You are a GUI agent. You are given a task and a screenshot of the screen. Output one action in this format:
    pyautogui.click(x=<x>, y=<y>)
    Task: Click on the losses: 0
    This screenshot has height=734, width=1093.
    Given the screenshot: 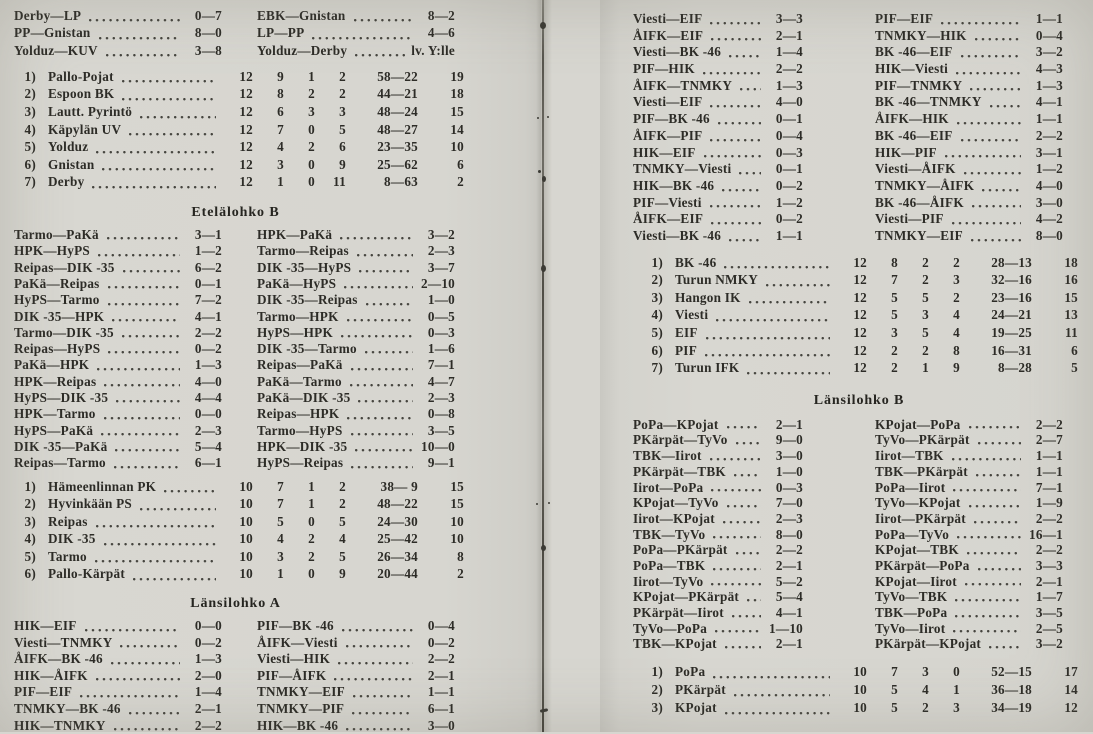 What is the action you would take?
    pyautogui.click(x=956, y=672)
    